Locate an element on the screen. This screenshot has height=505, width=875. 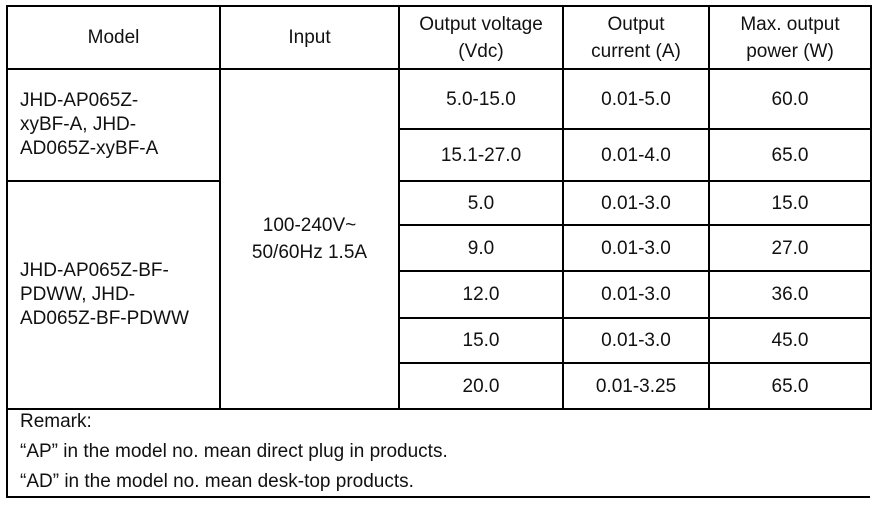
current-cell: 0.01-3.25 is located at coordinates (636, 386).